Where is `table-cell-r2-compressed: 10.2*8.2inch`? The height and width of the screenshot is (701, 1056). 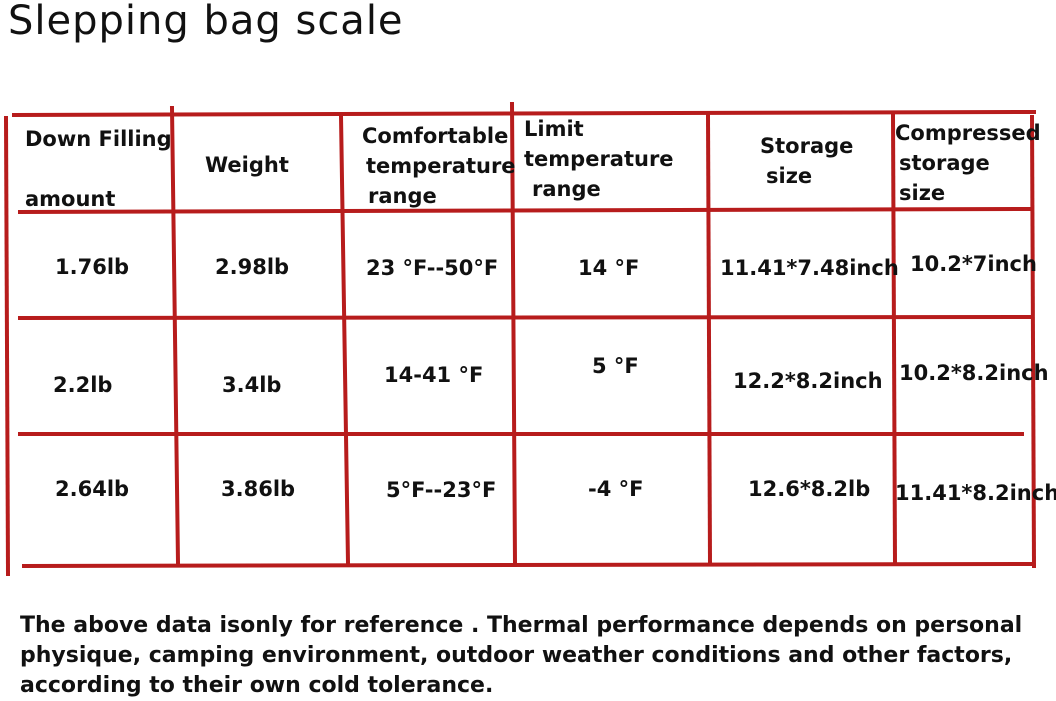 table-cell-r2-compressed: 10.2*8.2inch is located at coordinates (974, 373).